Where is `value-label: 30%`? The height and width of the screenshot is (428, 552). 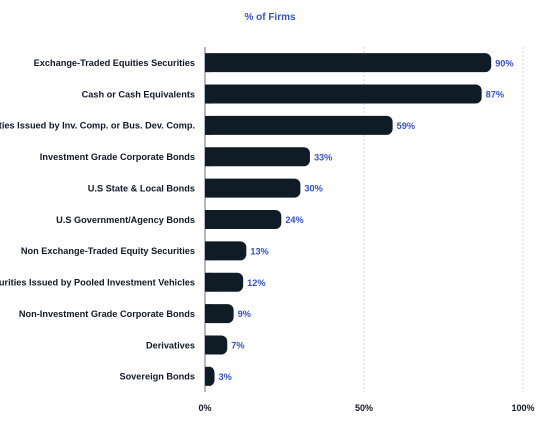
value-label: 30% is located at coordinates (313, 189).